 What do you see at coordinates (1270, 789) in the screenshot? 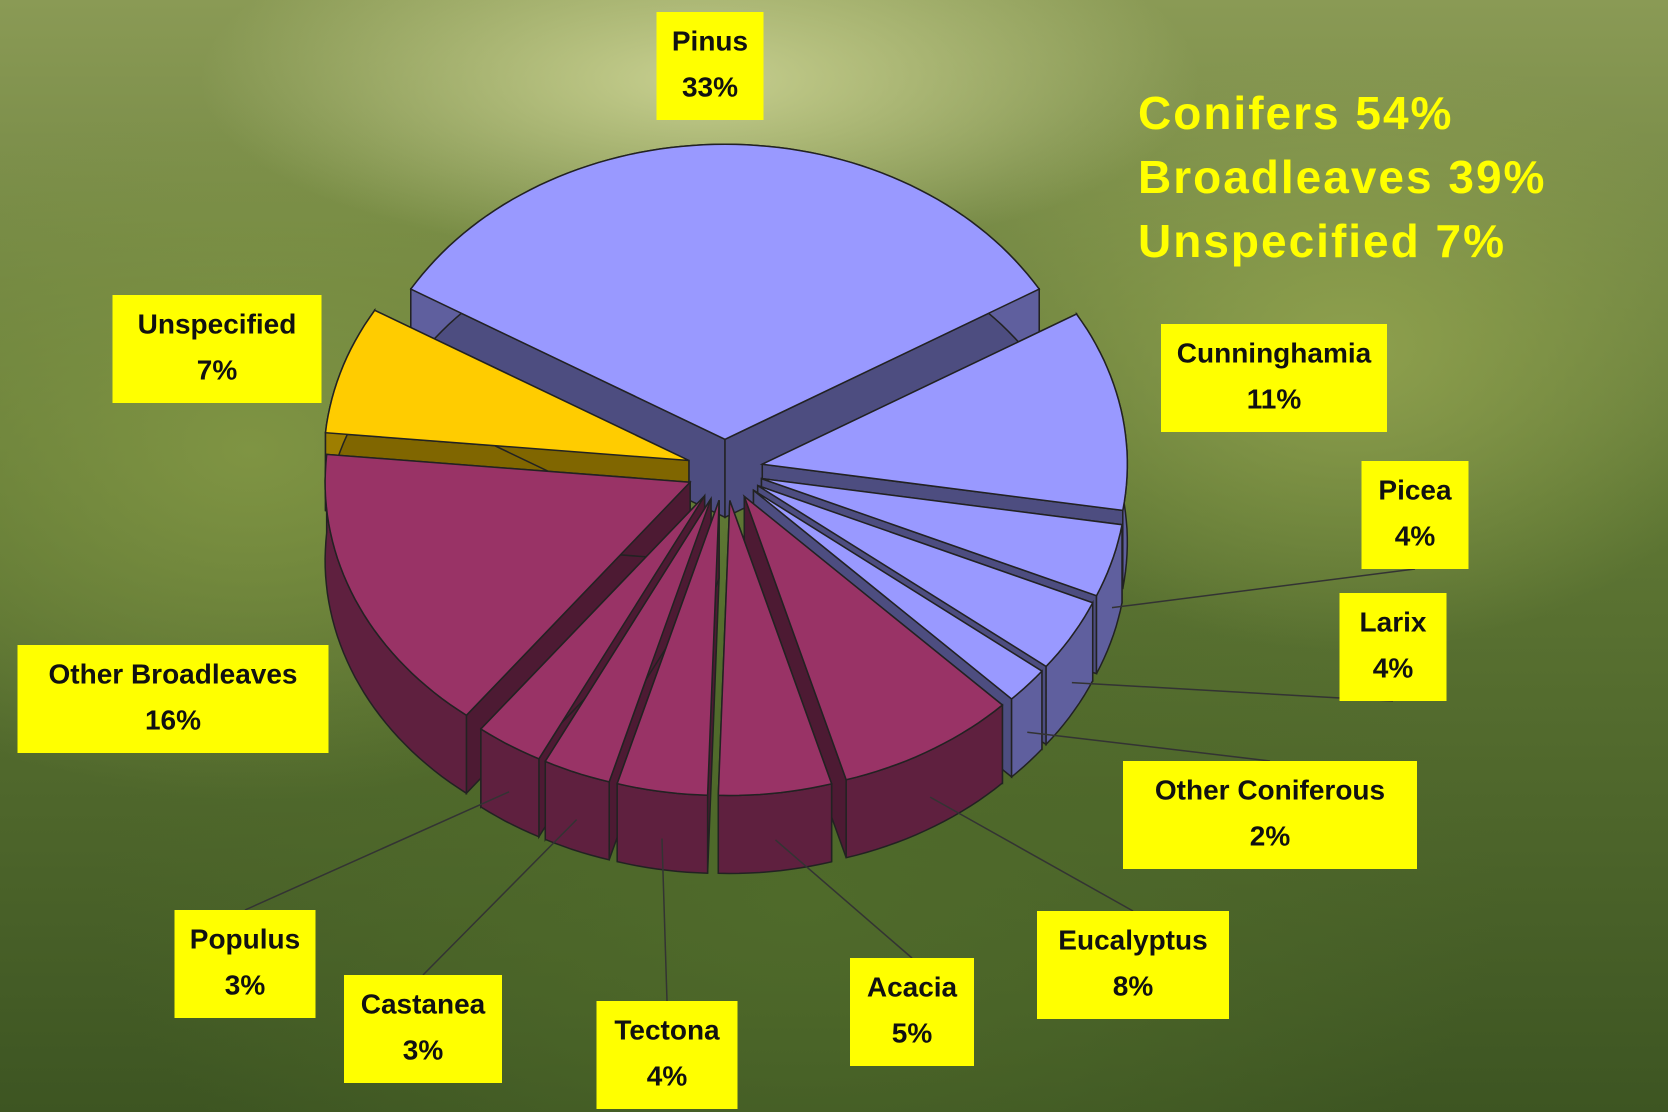
I see `slice-label: Other Coniferous` at bounding box center [1270, 789].